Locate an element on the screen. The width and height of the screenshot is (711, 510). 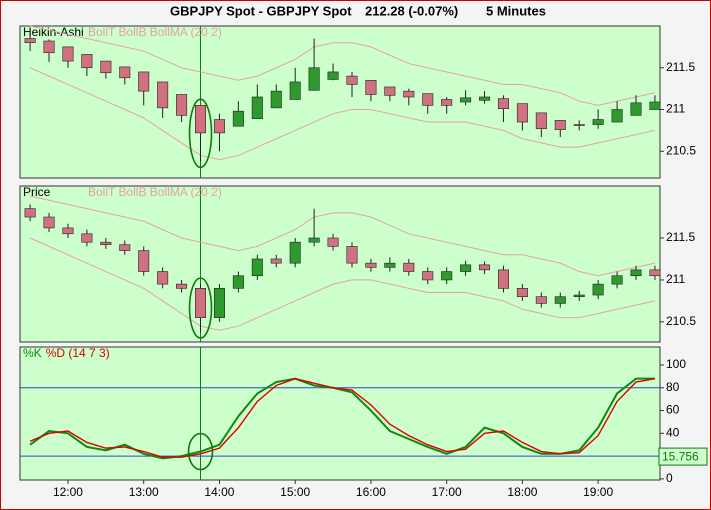
y-tick-label: 40 is located at coordinates (673, 432).